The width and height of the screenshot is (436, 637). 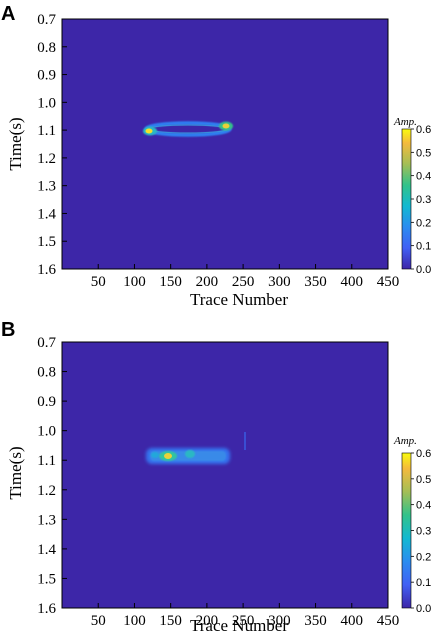 I want to click on panel-letter: A, so click(x=8, y=14).